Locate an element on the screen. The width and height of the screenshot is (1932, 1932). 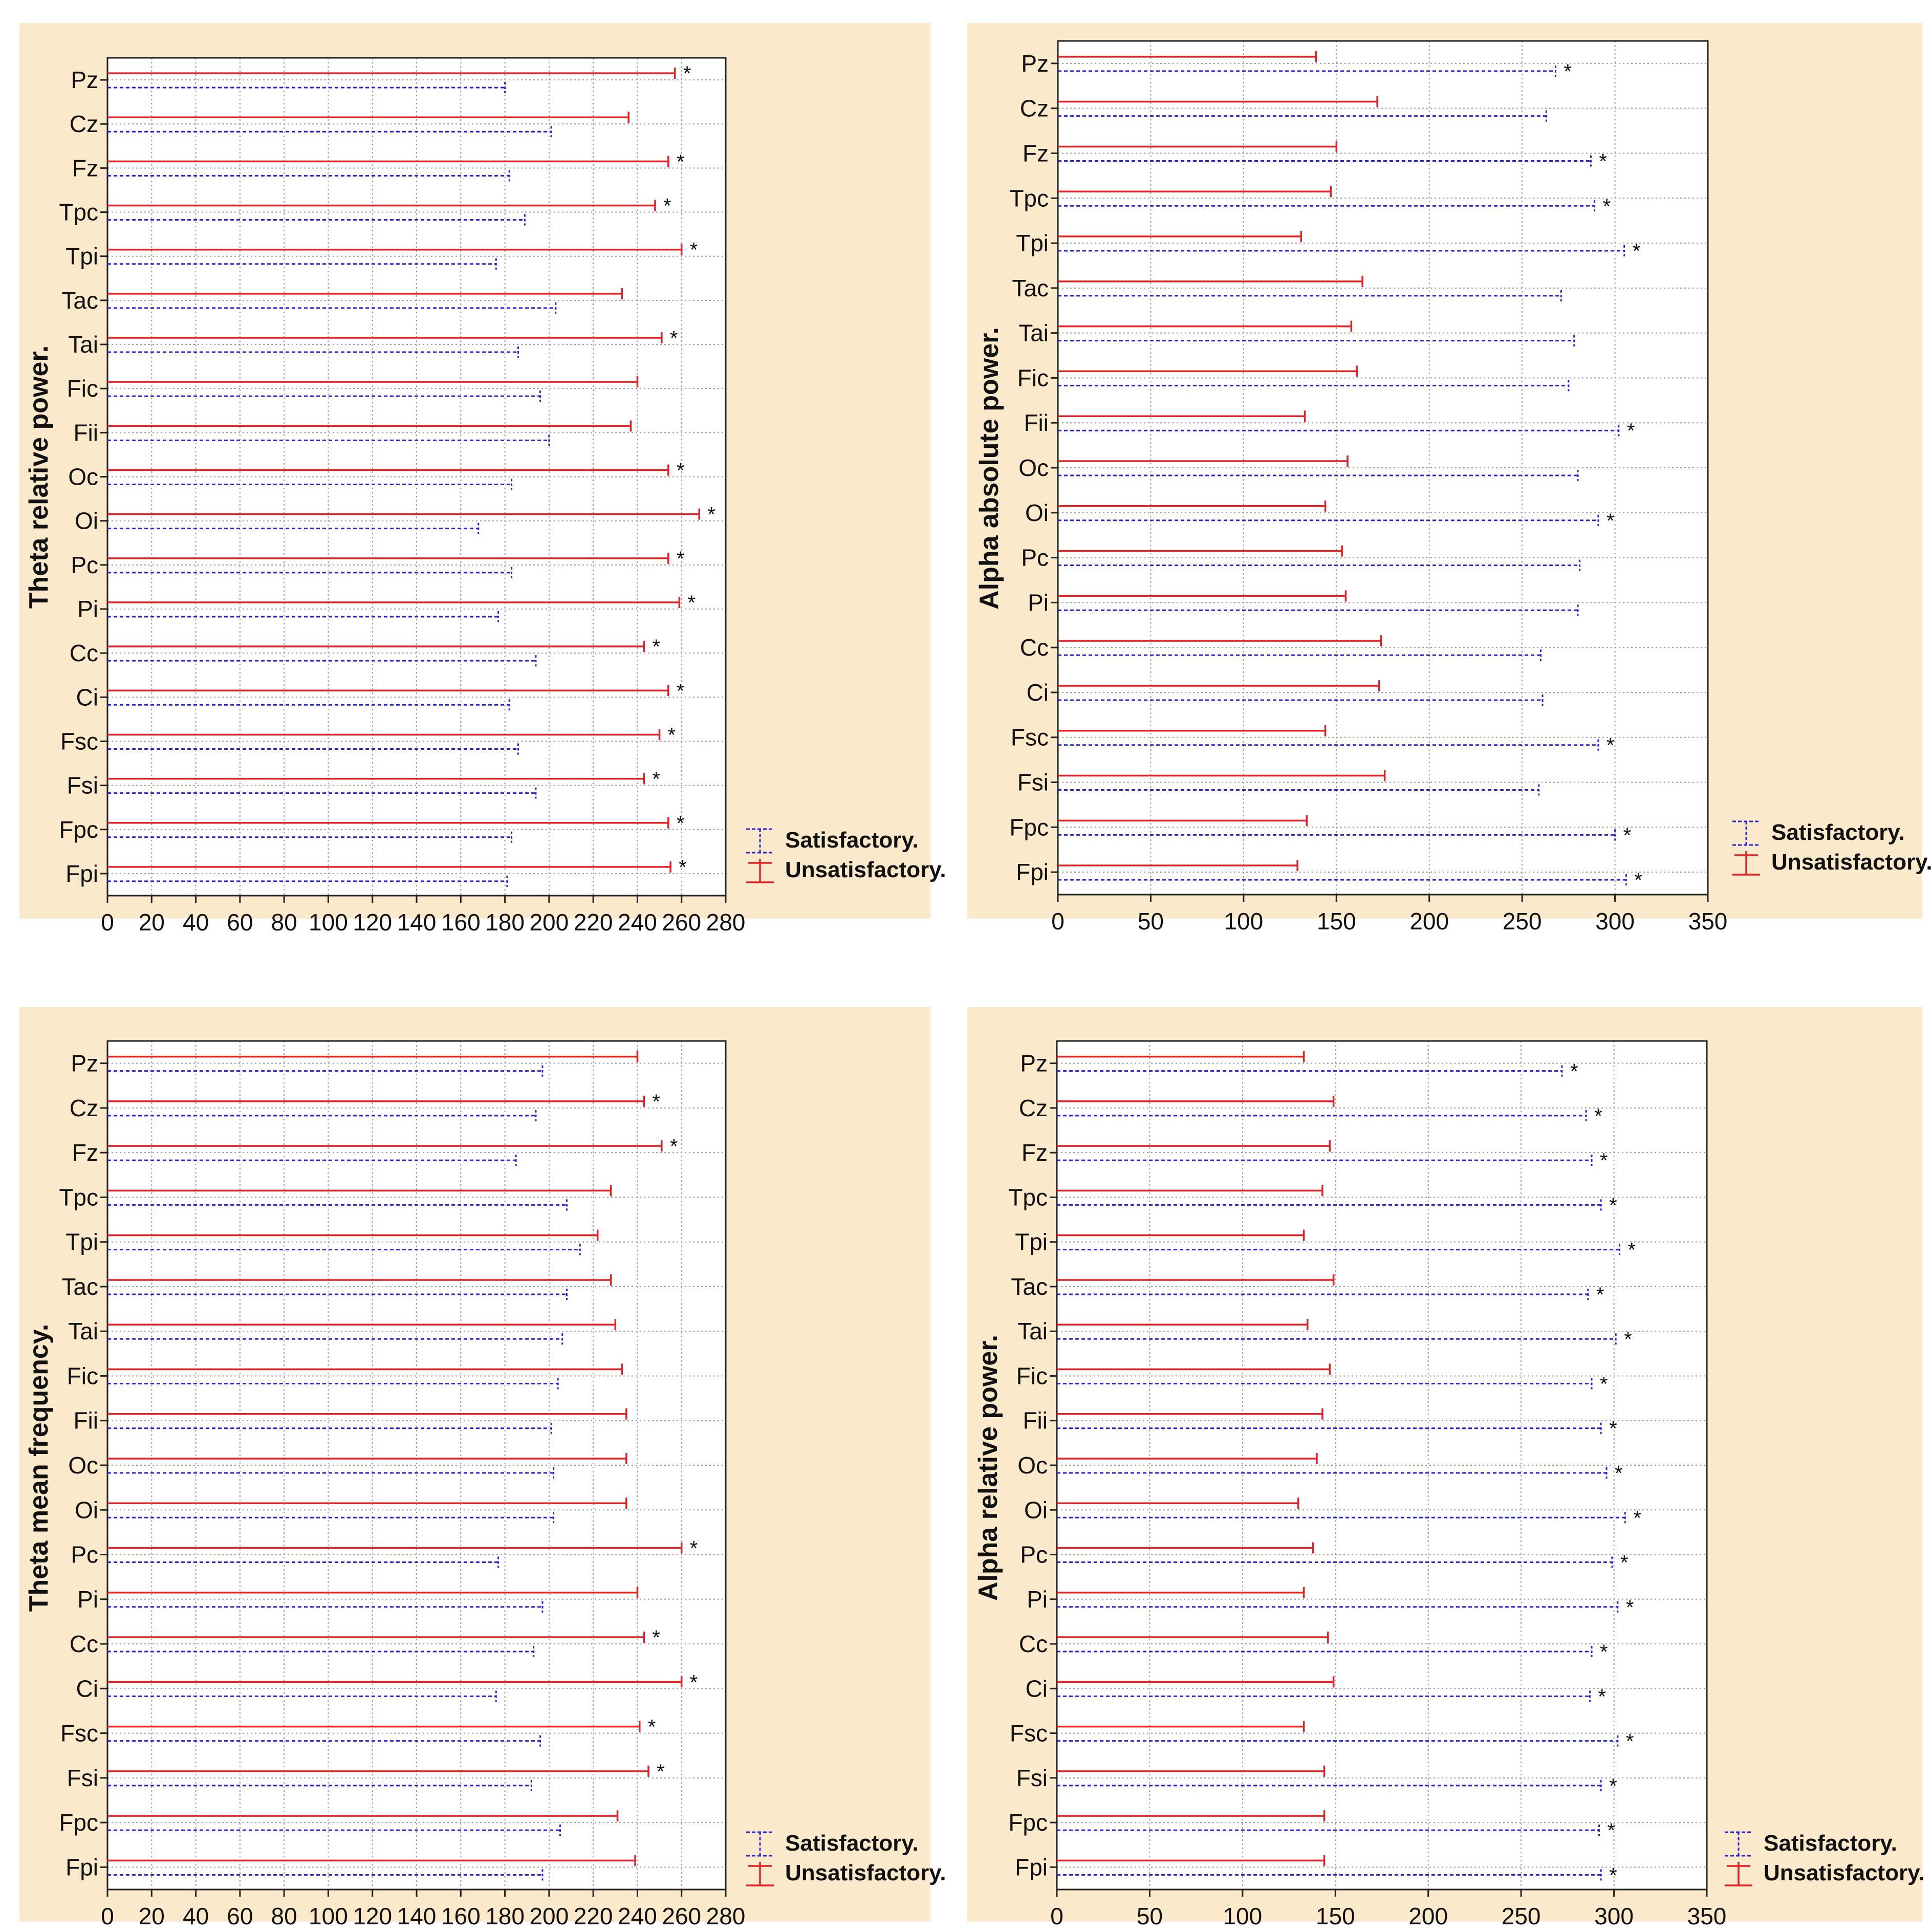
x-tick-label: 120 is located at coordinates (372, 1916).